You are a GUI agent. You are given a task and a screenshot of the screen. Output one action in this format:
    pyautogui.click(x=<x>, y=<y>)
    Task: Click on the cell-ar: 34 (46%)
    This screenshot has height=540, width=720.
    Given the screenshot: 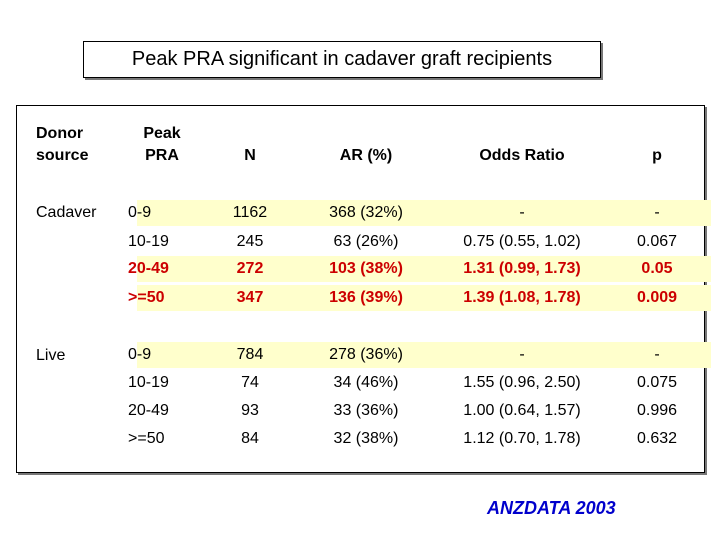 What is the action you would take?
    pyautogui.click(x=366, y=382)
    